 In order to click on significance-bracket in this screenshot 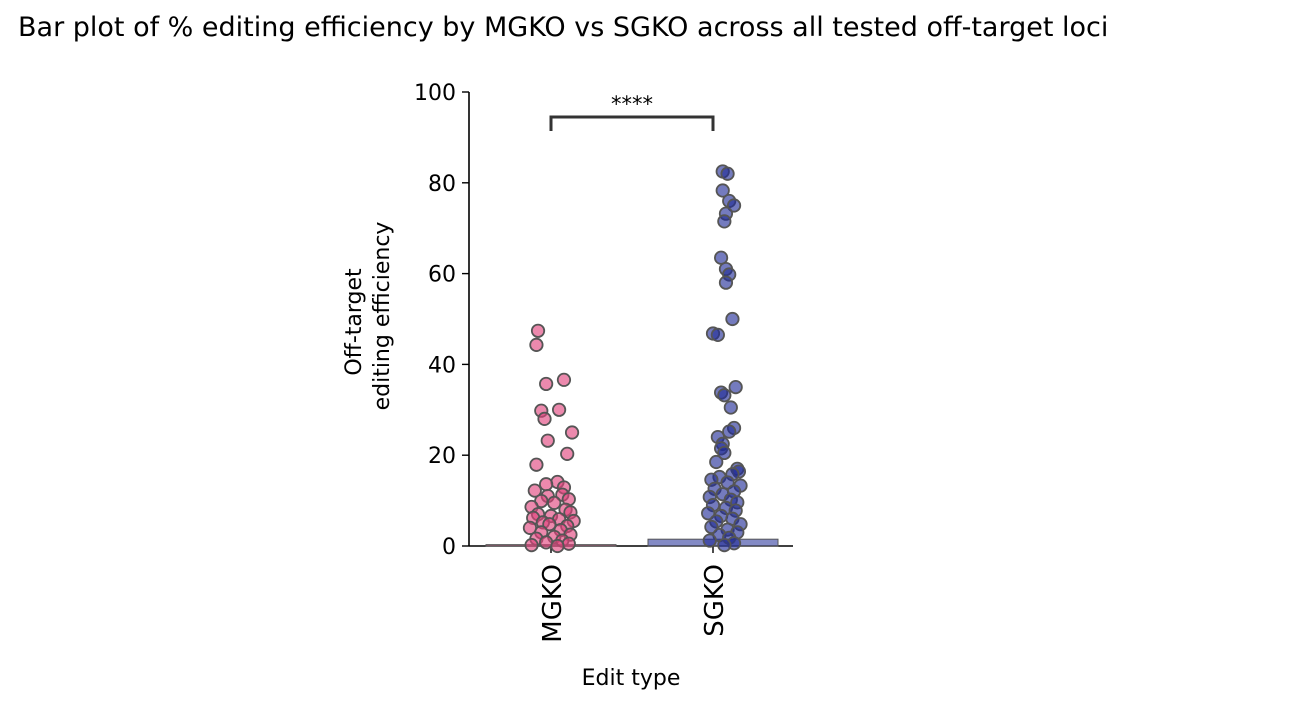, I will do `click(632, 123)`.